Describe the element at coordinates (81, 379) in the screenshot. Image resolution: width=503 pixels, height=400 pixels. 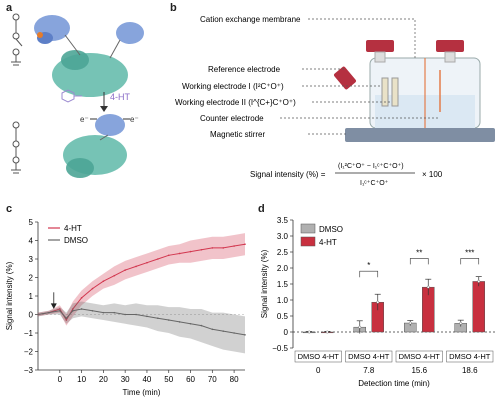
I see `x-tick-label: 10` at that location.